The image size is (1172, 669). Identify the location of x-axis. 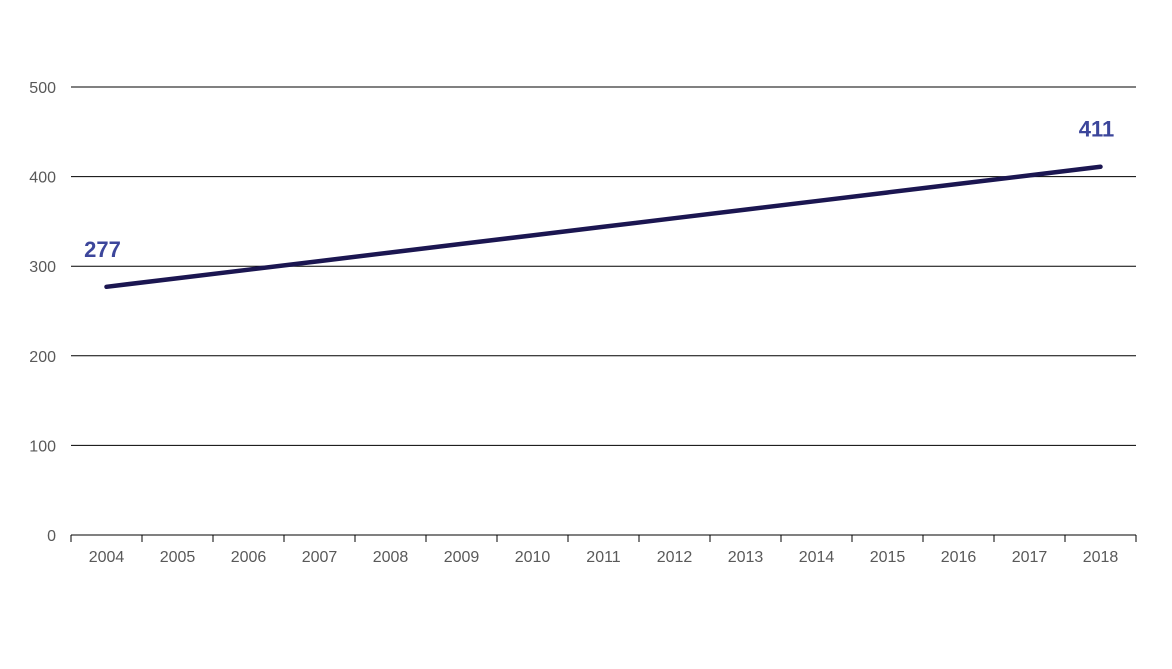
(603, 538).